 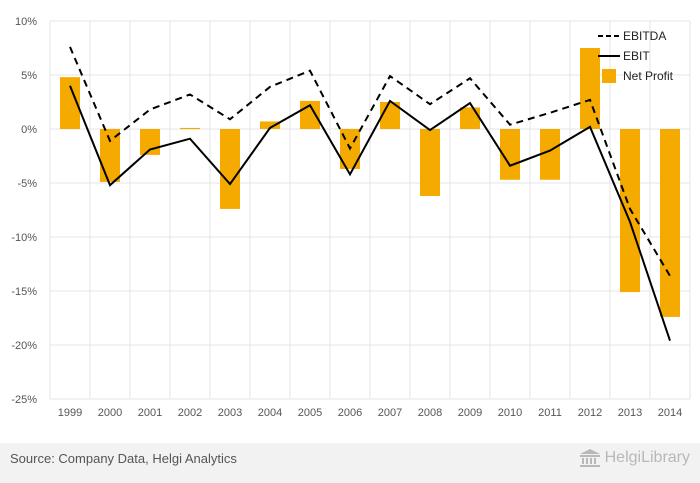 What do you see at coordinates (510, 413) in the screenshot?
I see `x-tick-label: 2010` at bounding box center [510, 413].